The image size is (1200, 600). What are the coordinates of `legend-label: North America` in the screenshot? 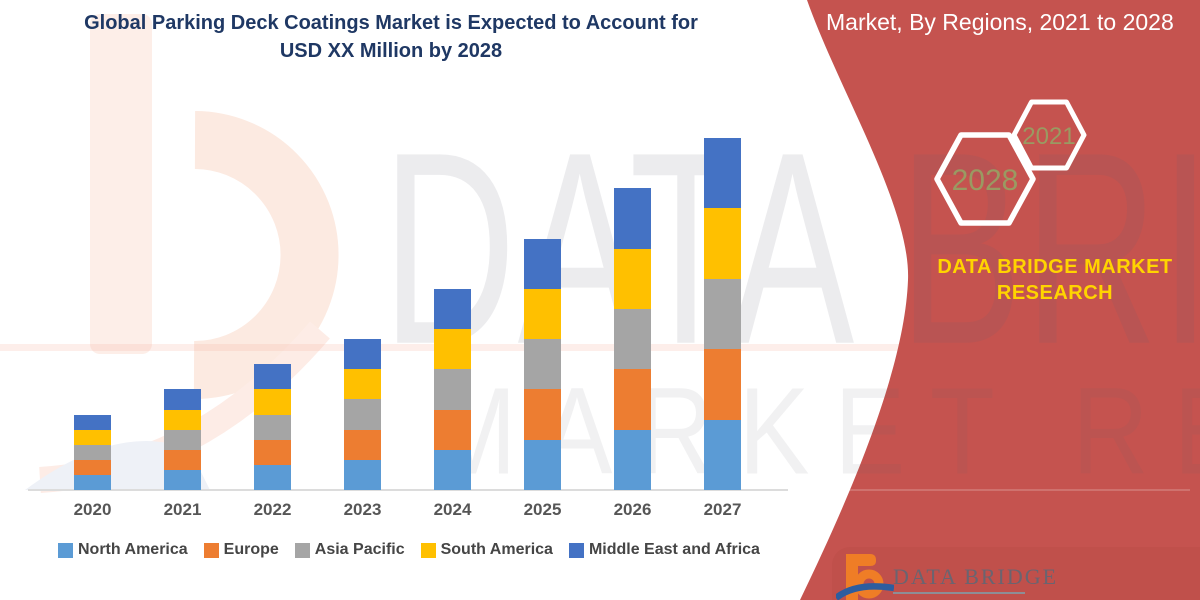 It's located at (133, 549).